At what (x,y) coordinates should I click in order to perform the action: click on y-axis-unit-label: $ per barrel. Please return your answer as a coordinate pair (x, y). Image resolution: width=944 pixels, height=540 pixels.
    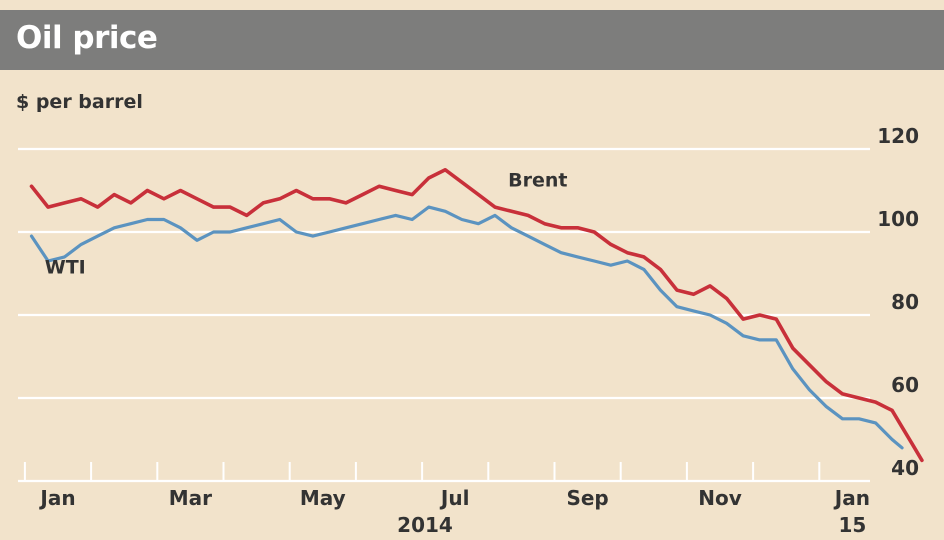
    Looking at the image, I should click on (79, 102).